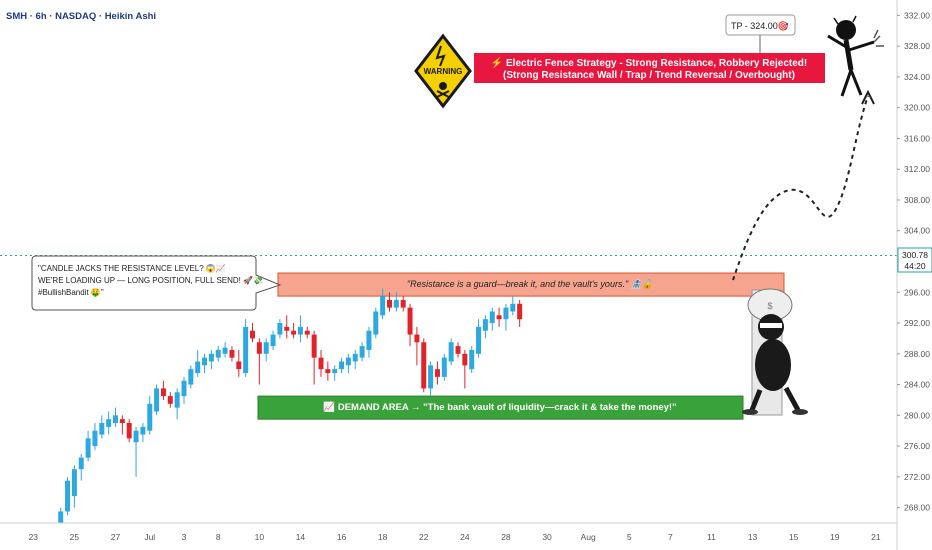 This screenshot has height=550, width=932. Describe the element at coordinates (855, 56) in the screenshot. I see `electrocuted-figure-icon` at that location.